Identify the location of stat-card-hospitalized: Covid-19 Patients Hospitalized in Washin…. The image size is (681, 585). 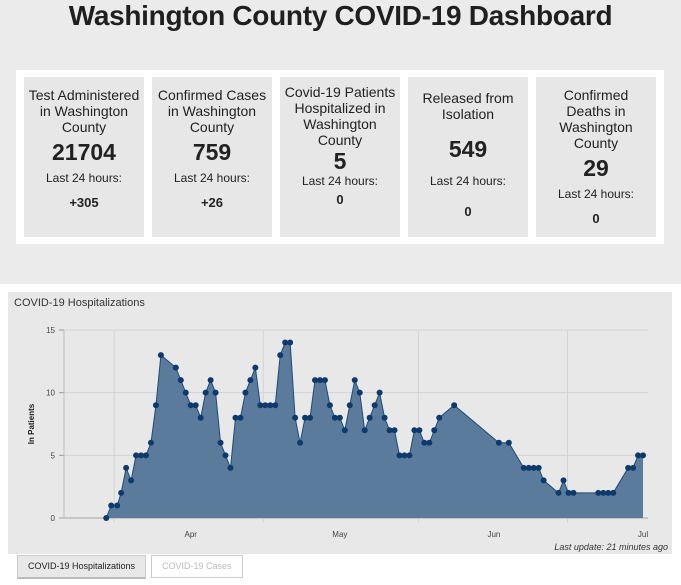
(340, 157).